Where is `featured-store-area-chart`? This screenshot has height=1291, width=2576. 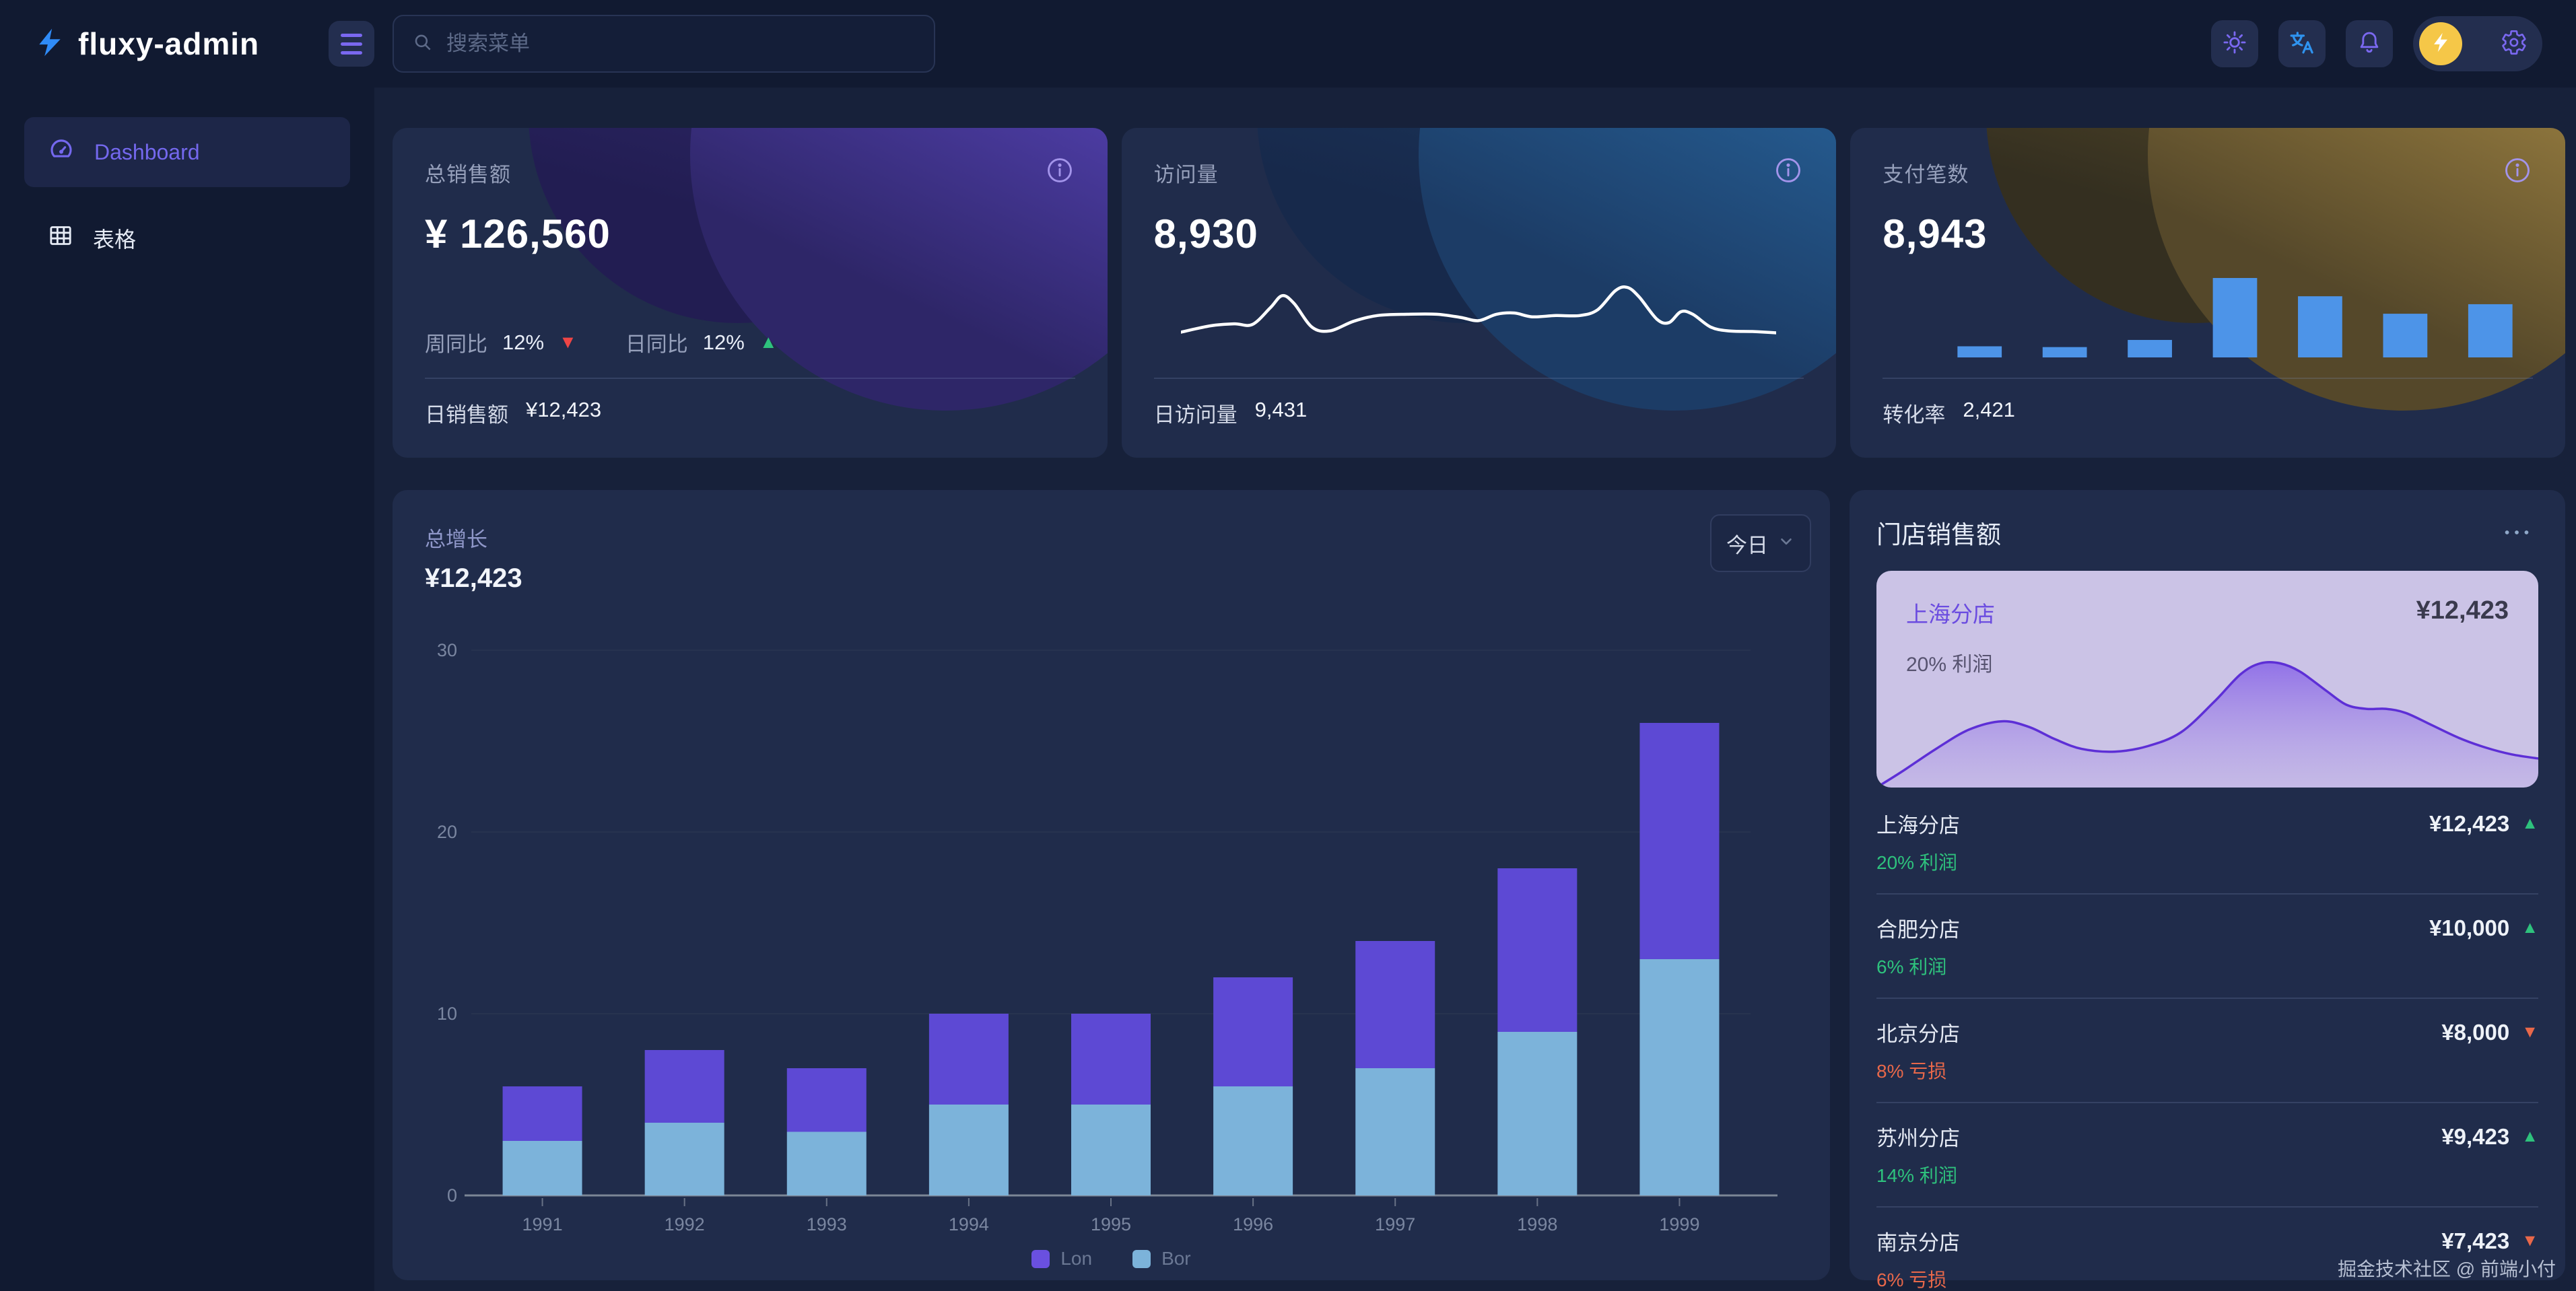
featured-store-area-chart is located at coordinates (2207, 724).